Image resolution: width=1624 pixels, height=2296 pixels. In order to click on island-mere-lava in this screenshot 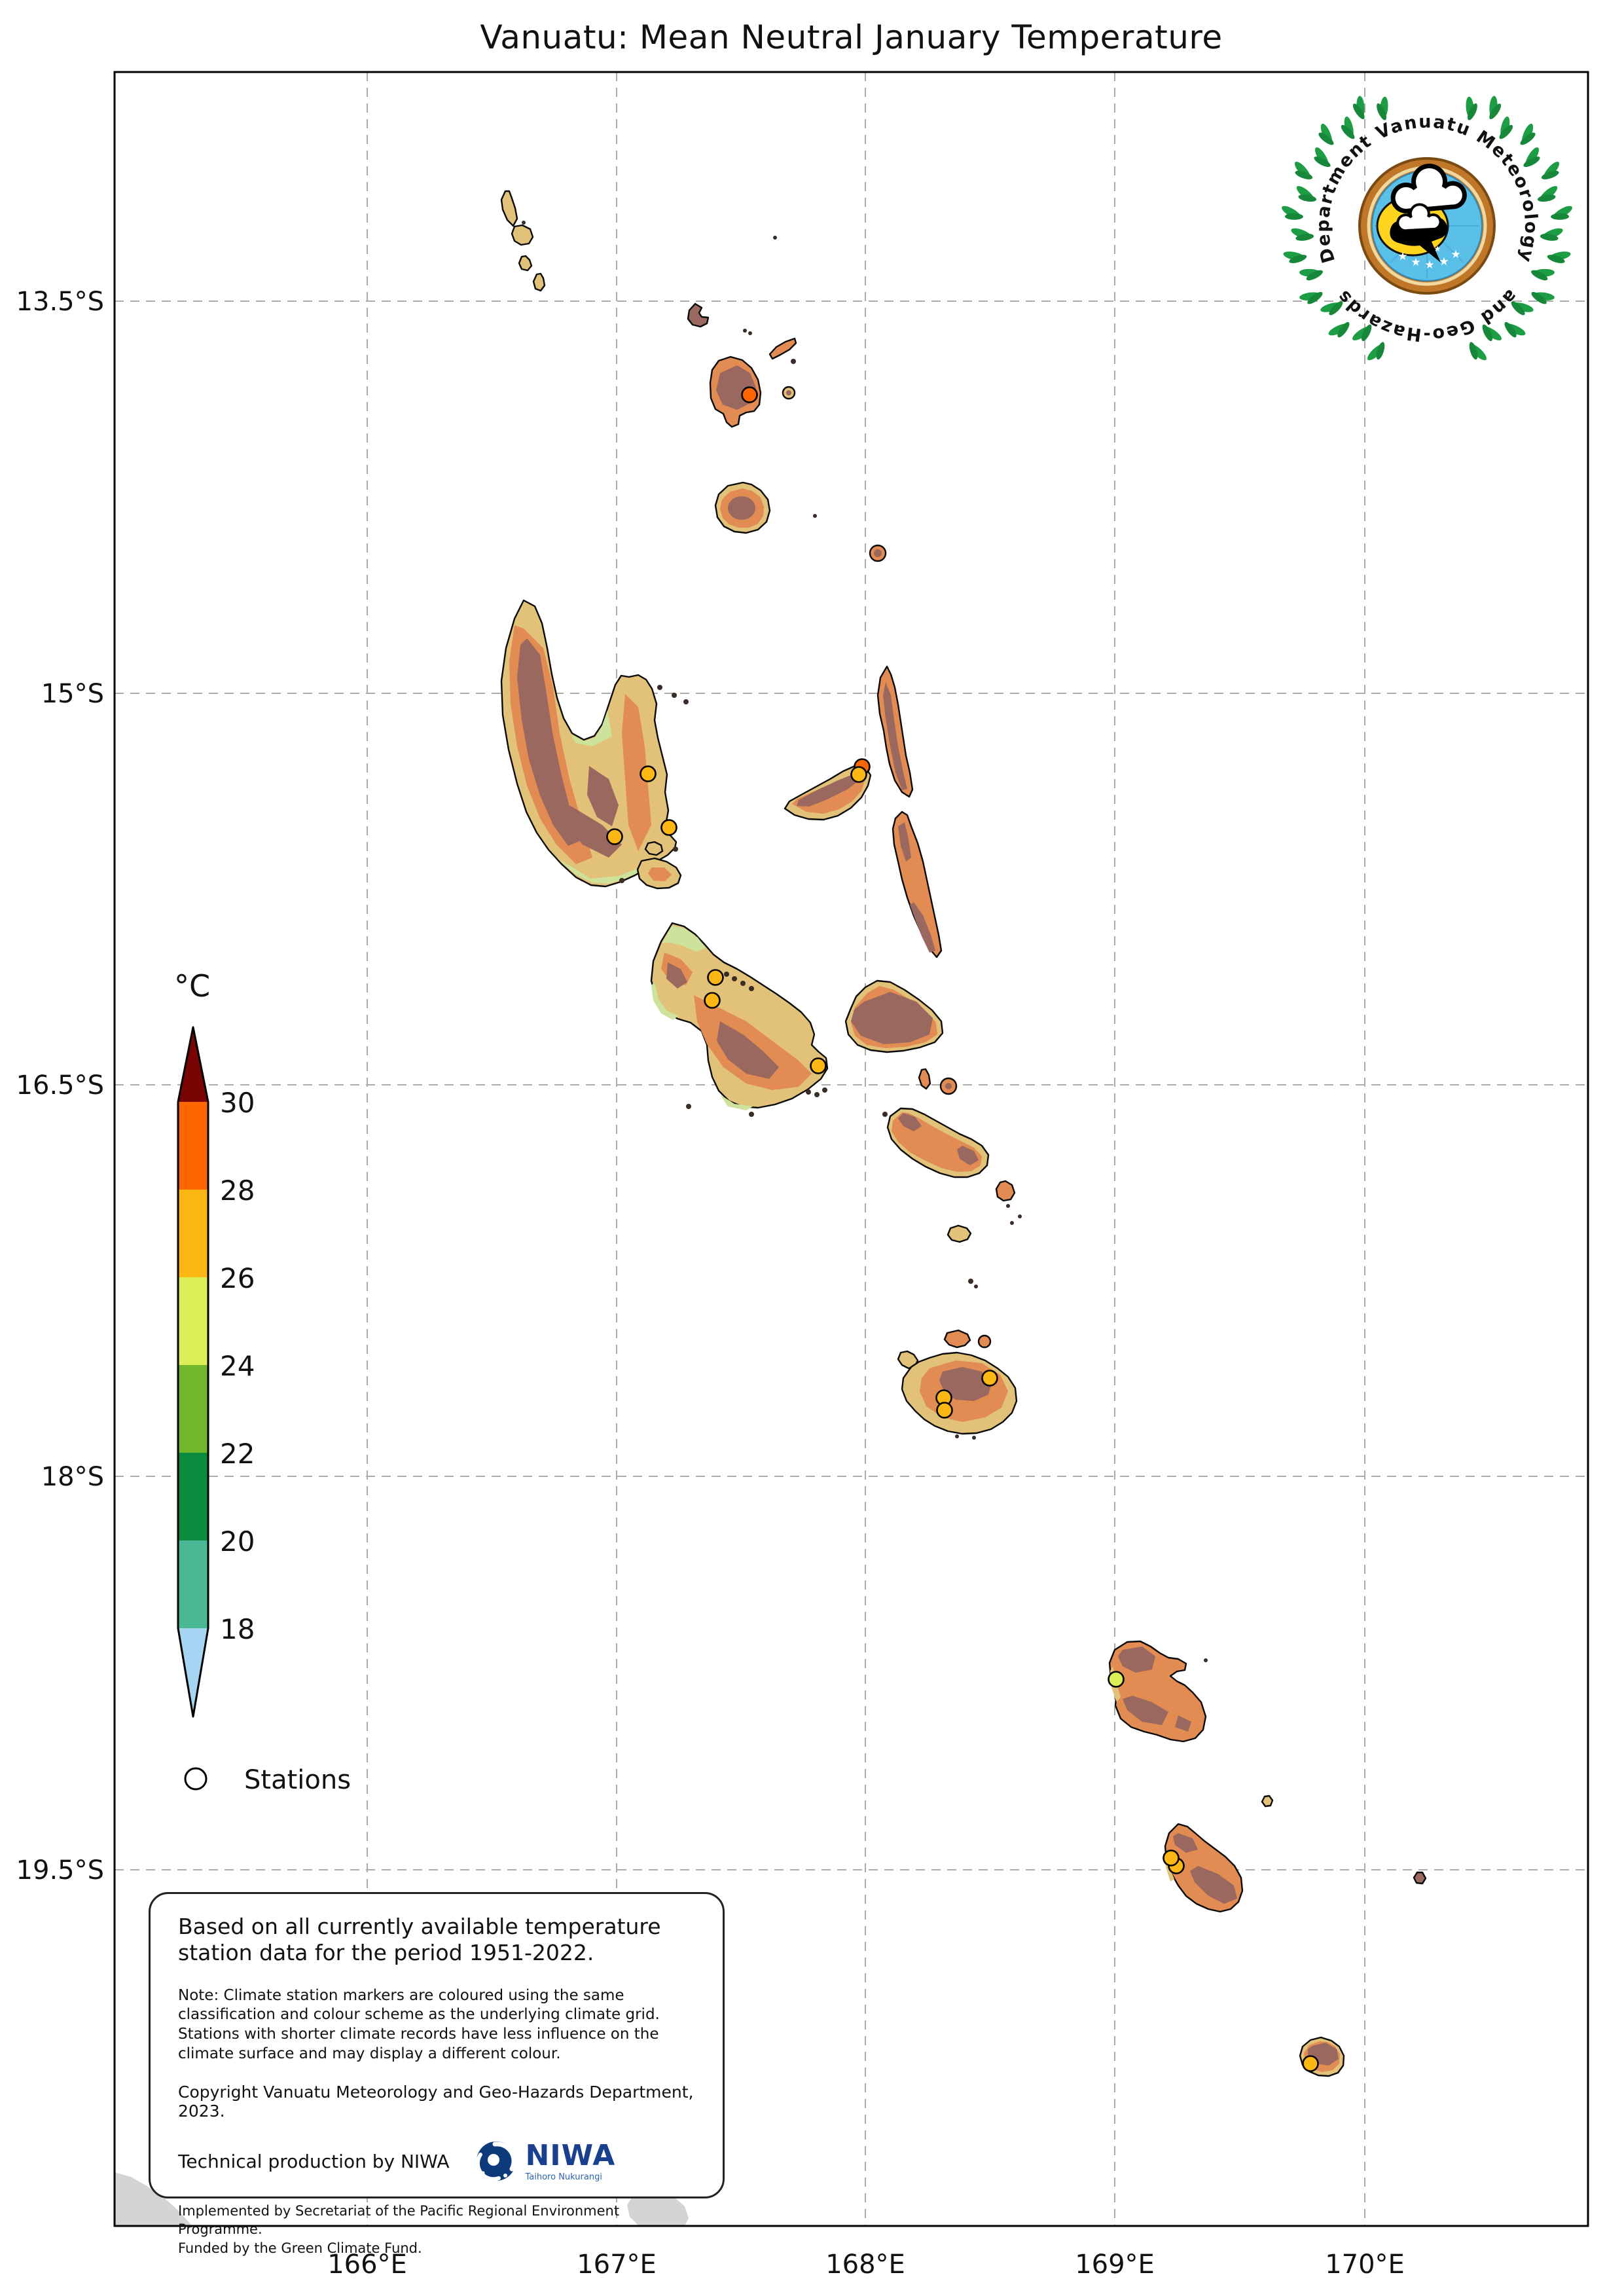, I will do `click(878, 553)`.